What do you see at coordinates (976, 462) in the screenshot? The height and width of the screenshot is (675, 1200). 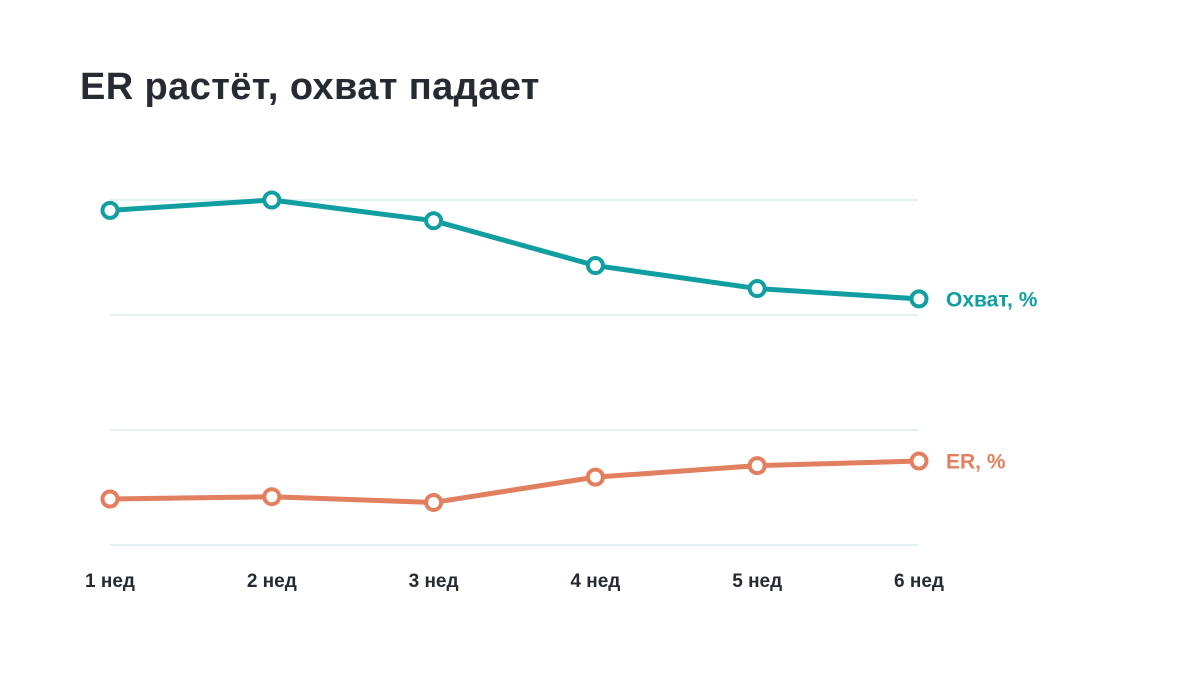 I see `series-label-2: ER, %` at bounding box center [976, 462].